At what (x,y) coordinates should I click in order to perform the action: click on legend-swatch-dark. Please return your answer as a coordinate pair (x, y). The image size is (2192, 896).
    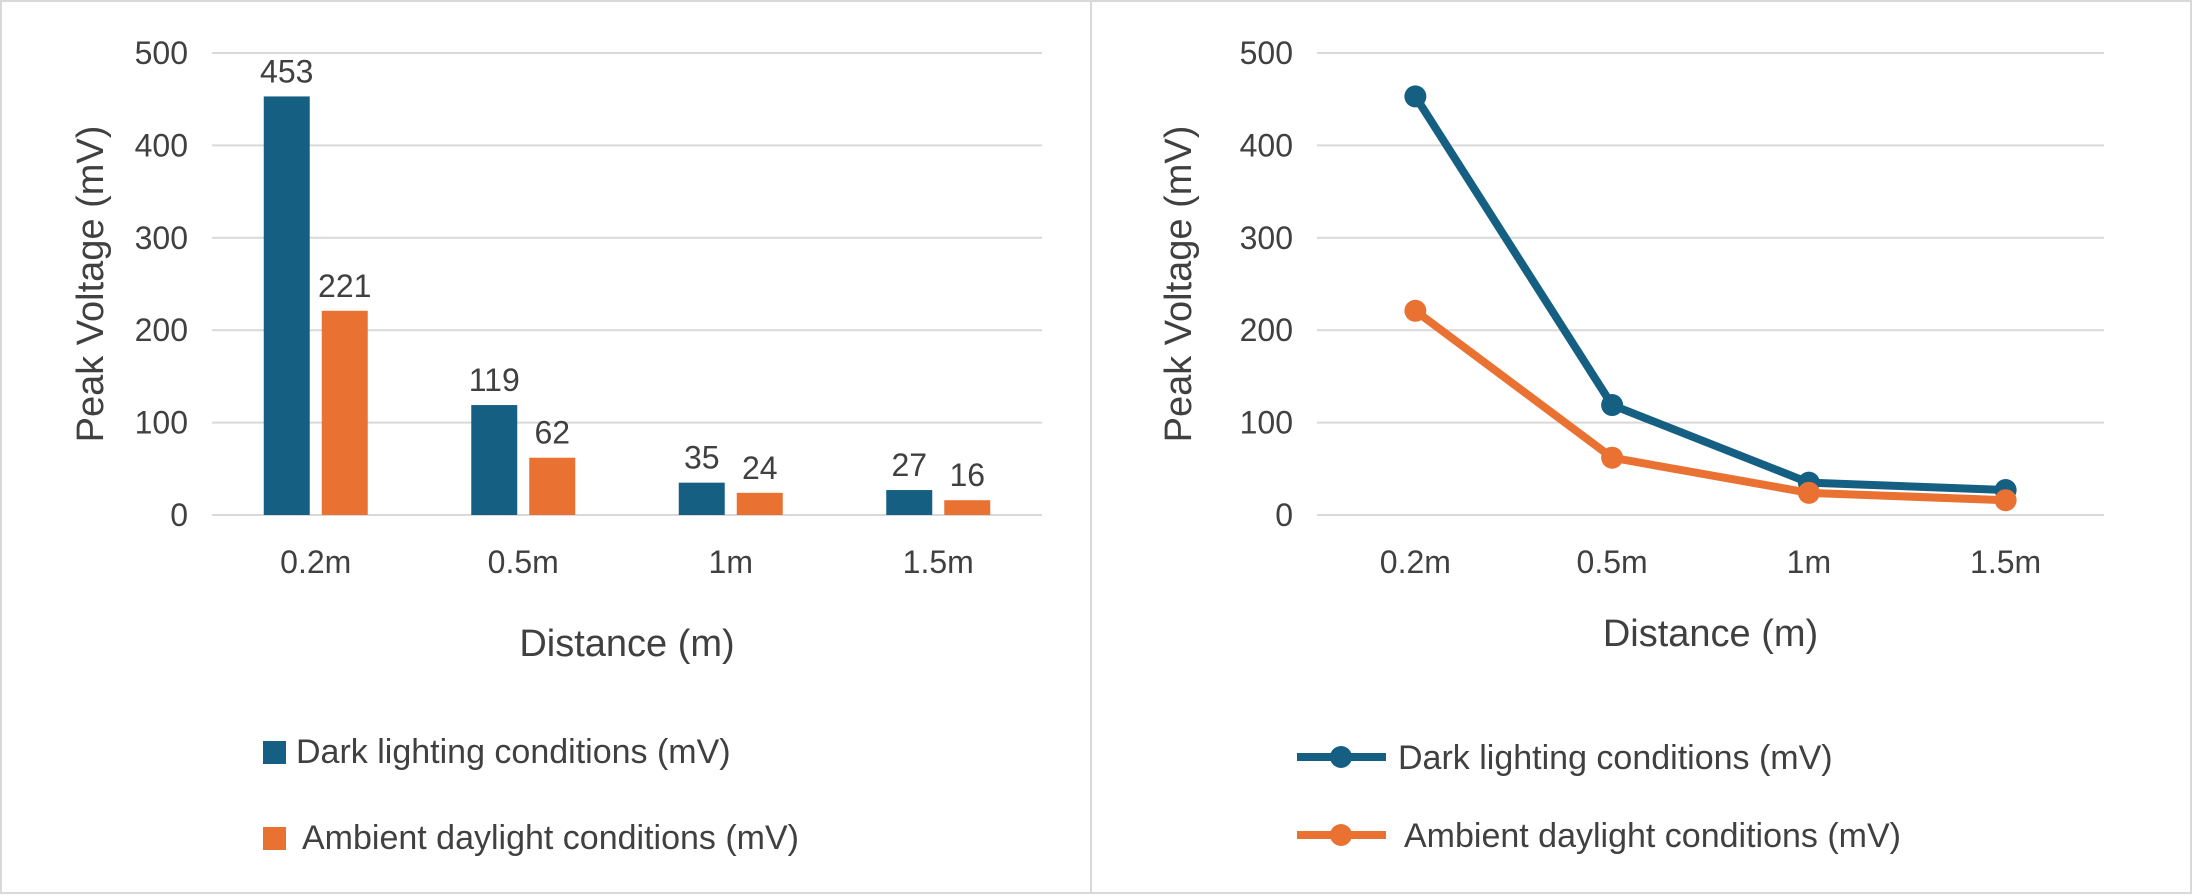
    Looking at the image, I should click on (274, 752).